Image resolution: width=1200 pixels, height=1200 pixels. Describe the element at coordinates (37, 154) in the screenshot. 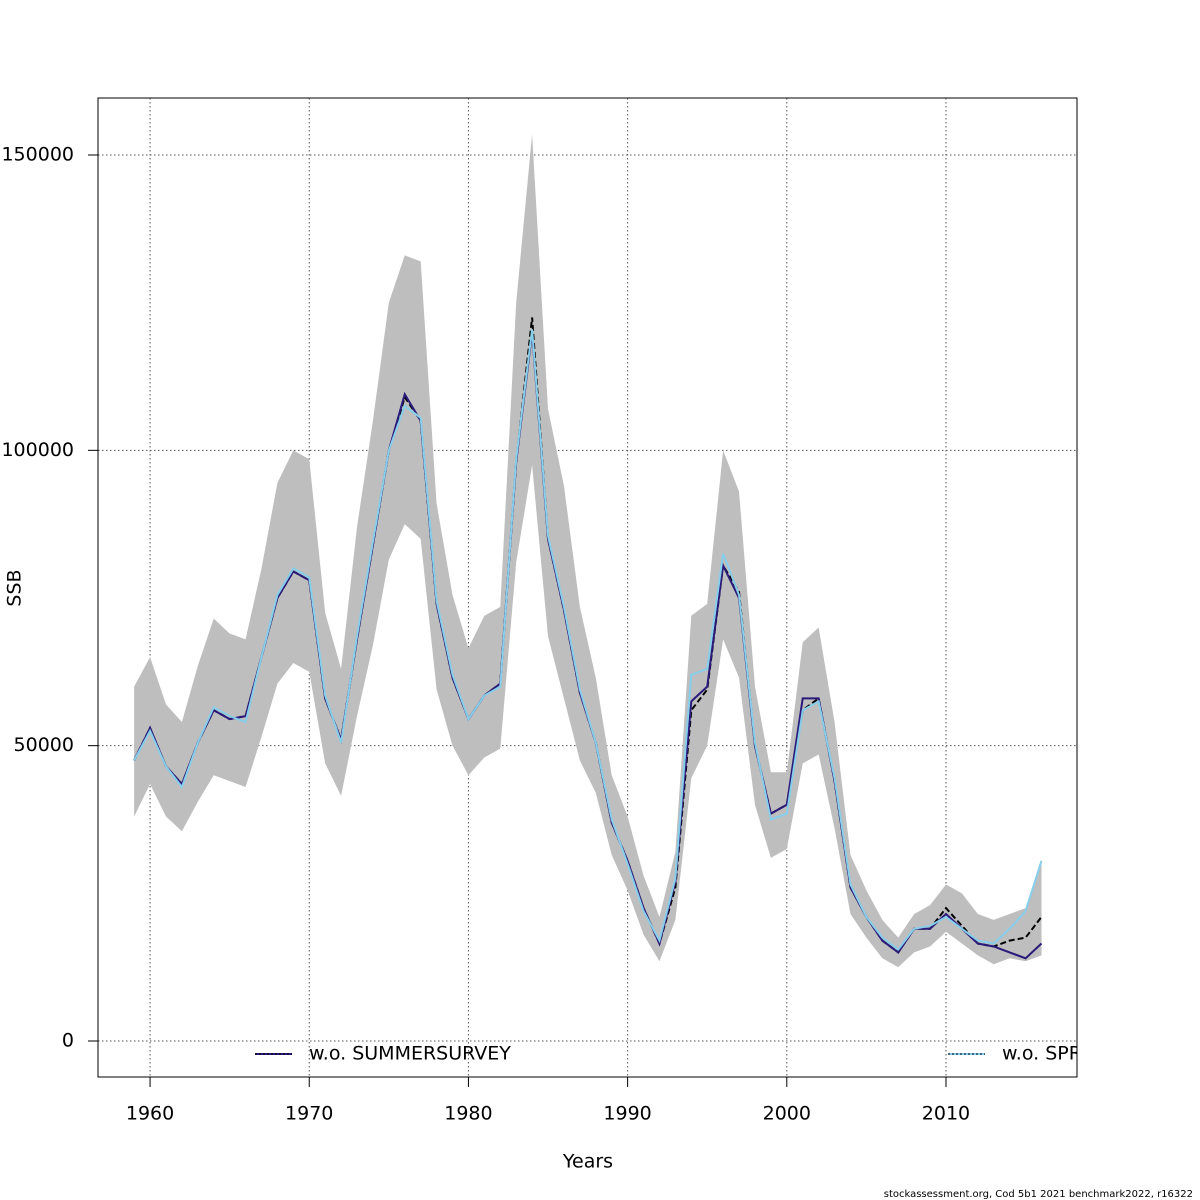

I see `y-tick-label: 150000` at that location.